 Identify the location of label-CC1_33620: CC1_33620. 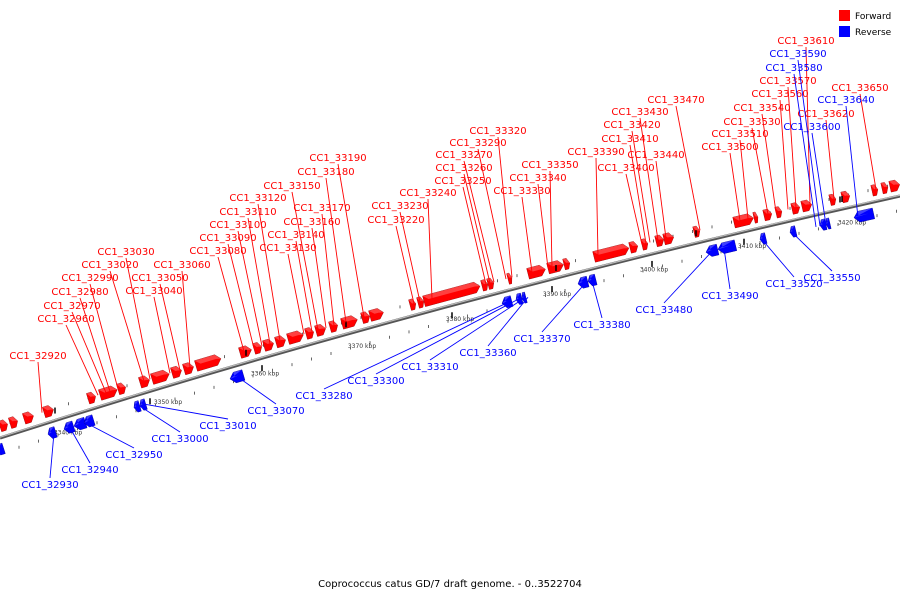
(826, 154).